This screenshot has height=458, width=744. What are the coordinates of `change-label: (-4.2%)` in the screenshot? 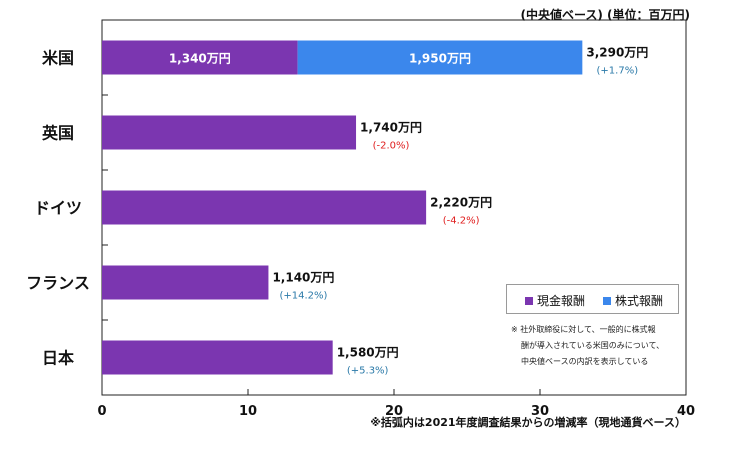 It's located at (461, 221).